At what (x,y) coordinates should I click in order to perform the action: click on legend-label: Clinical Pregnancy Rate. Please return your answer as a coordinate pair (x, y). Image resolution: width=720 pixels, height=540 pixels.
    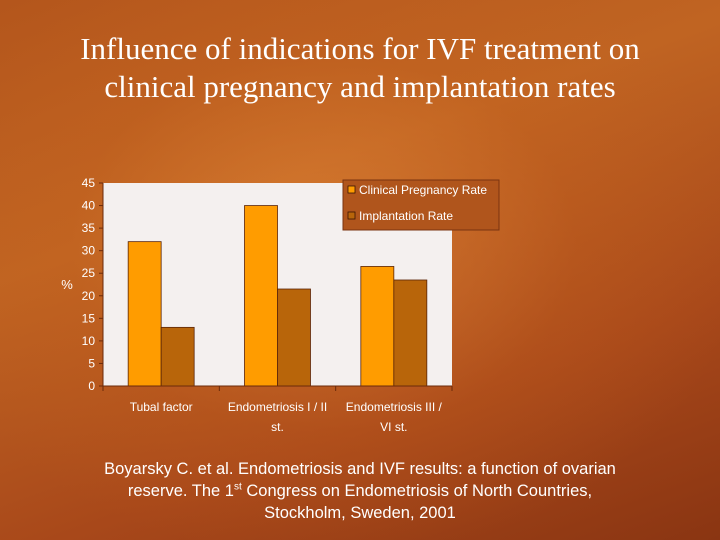
    Looking at the image, I should click on (423, 190).